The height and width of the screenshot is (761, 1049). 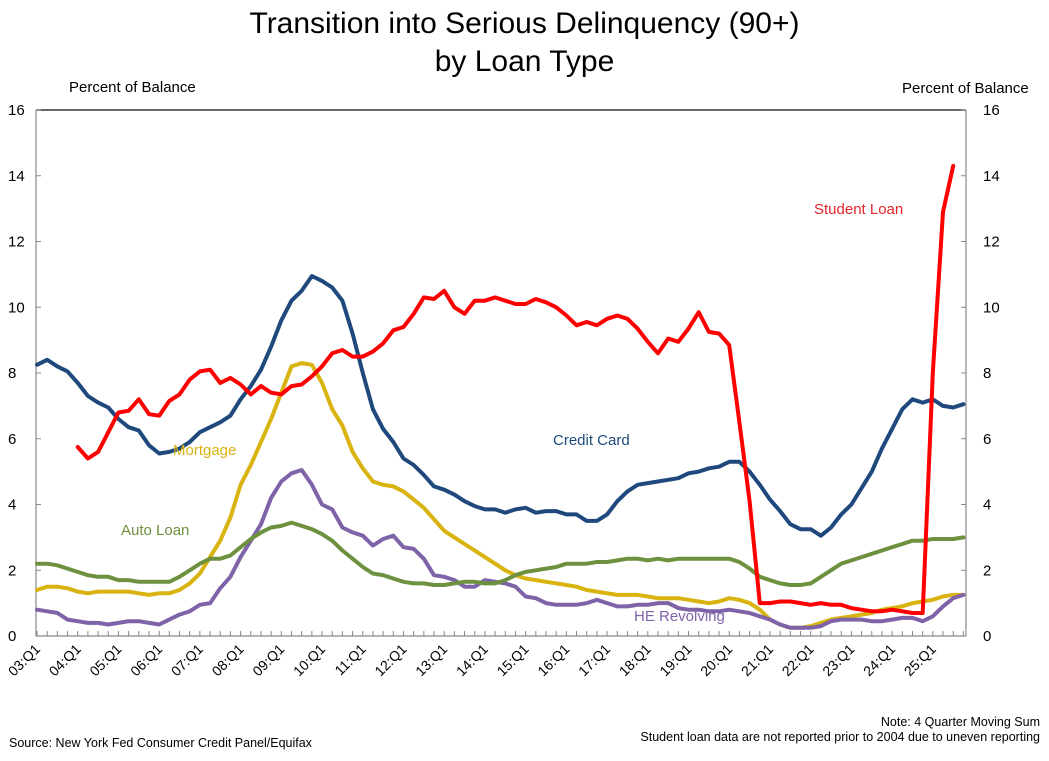 I want to click on x-tick-label: 21:Q1, so click(x=757, y=660).